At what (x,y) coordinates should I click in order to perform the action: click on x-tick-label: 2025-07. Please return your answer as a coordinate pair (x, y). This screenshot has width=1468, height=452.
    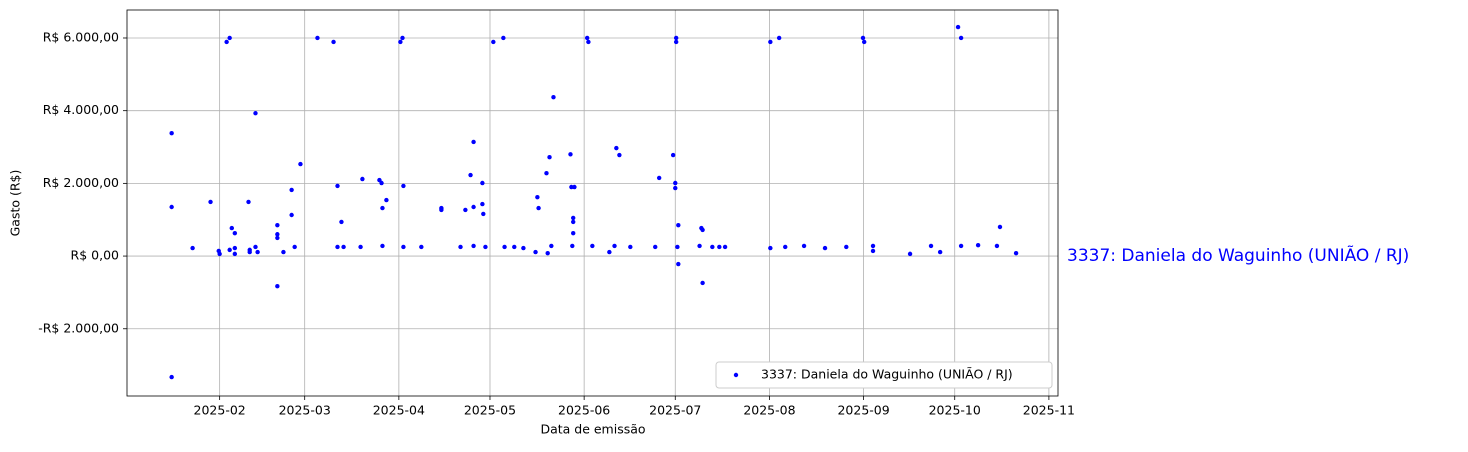
    Looking at the image, I should click on (675, 410).